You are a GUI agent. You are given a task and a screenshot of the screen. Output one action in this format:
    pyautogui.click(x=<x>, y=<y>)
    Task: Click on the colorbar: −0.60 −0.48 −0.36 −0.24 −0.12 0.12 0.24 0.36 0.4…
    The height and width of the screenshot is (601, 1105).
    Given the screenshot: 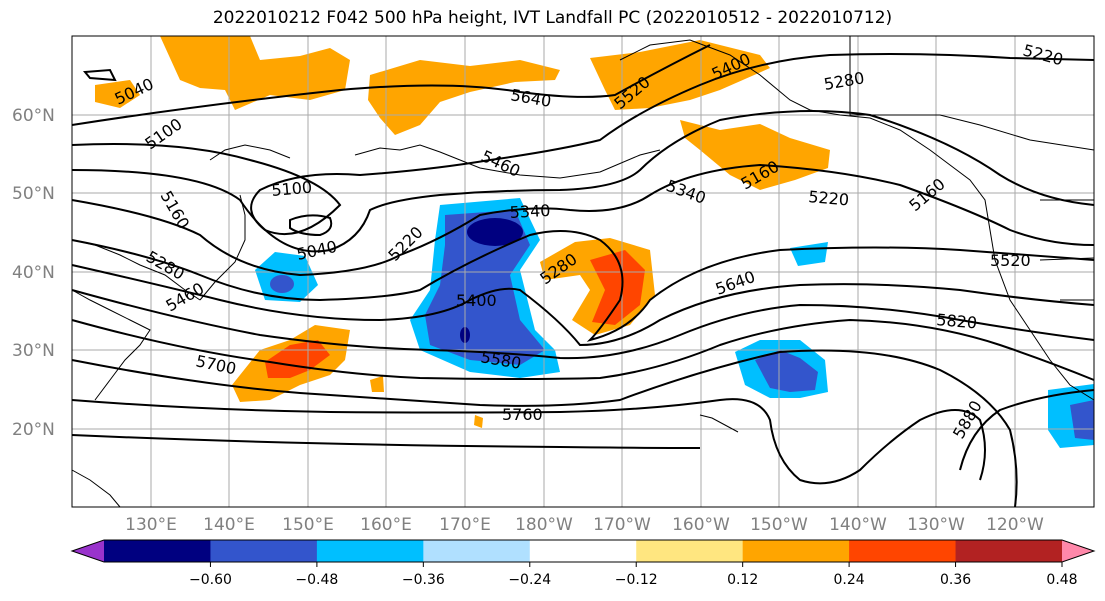 What is the action you would take?
    pyautogui.click(x=583, y=563)
    